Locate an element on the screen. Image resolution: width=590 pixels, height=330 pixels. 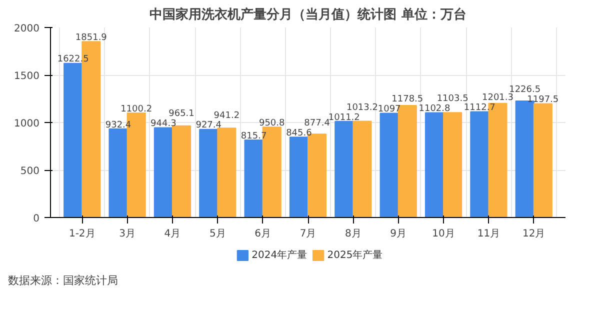
data-label: 1178.5 is located at coordinates (408, 99).